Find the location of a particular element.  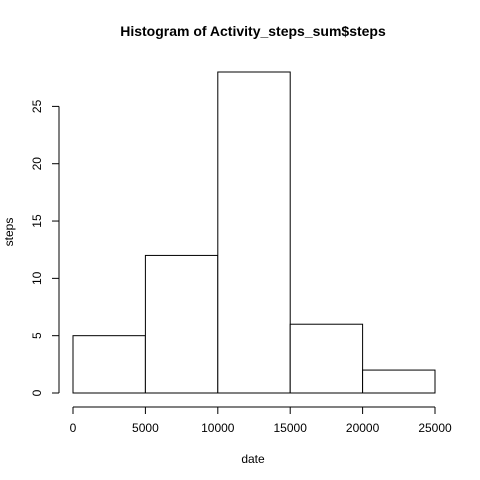

x-tick-label-3: 15000 is located at coordinates (291, 428).